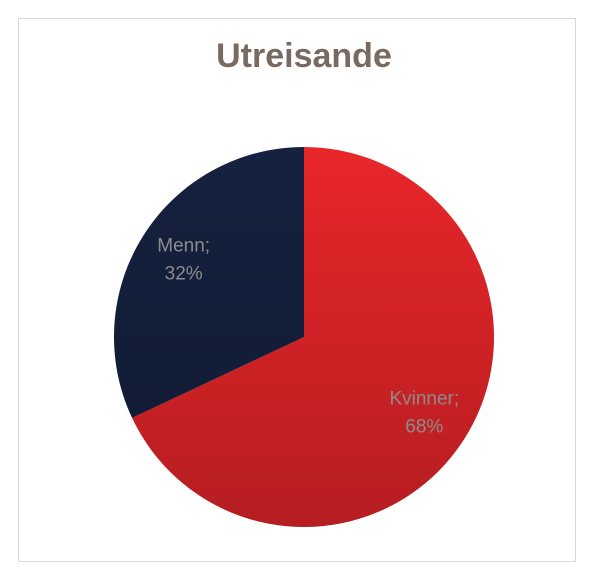 Image resolution: width=594 pixels, height=580 pixels. Describe the element at coordinates (304, 56) in the screenshot. I see `chart-title: Utreisande` at that location.